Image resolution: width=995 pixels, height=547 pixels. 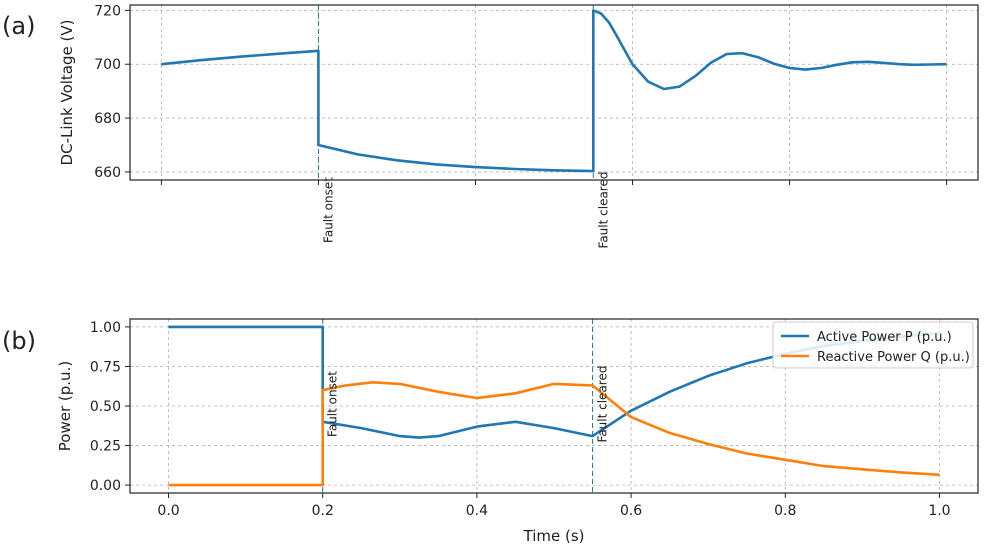 What do you see at coordinates (107, 65) in the screenshot?
I see `y-tick-label: 700` at bounding box center [107, 65].